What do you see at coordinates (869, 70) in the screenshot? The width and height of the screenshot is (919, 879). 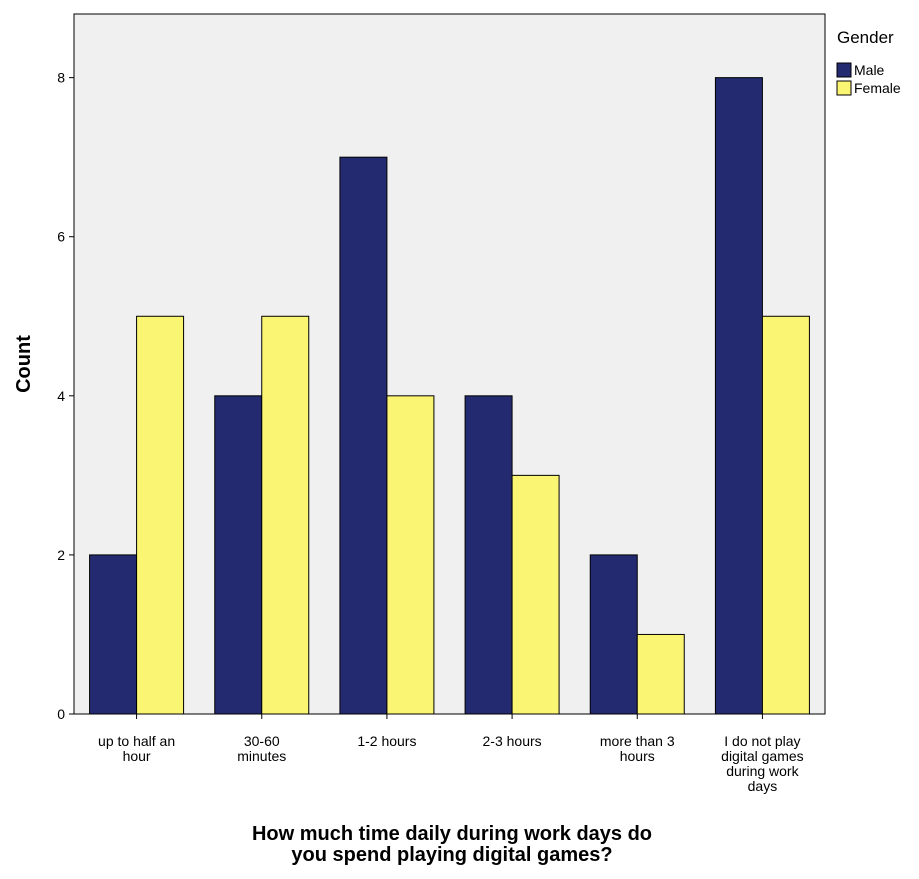 I see `legend-label-male: Male` at bounding box center [869, 70].